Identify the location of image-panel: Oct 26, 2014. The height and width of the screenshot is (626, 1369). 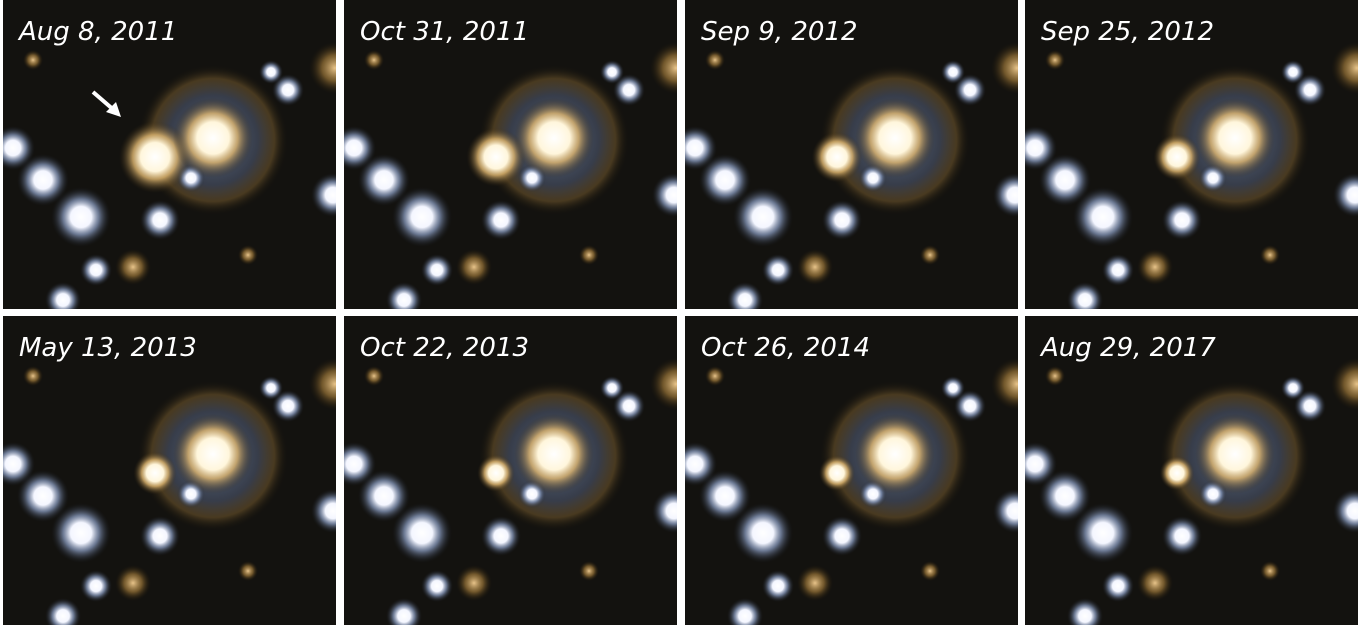
(851, 470).